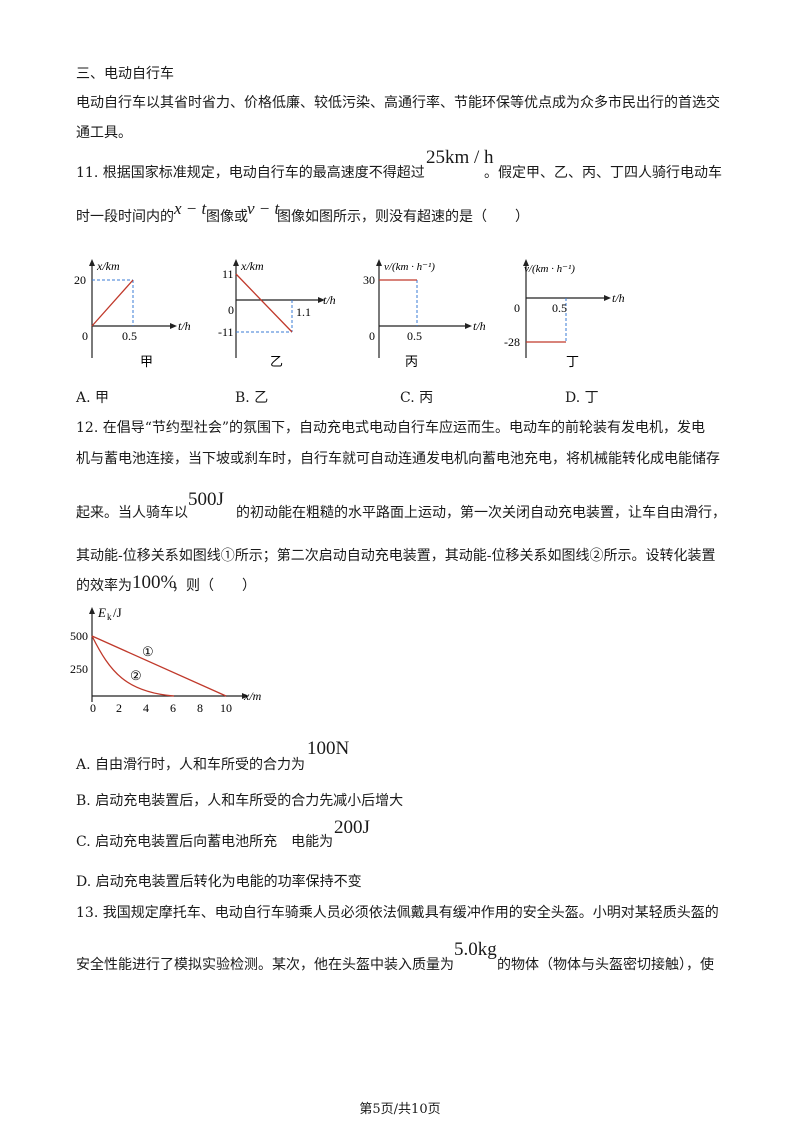 The height and width of the screenshot is (1132, 800). What do you see at coordinates (512, 342) in the screenshot?
I see `ding-y1: -28` at bounding box center [512, 342].